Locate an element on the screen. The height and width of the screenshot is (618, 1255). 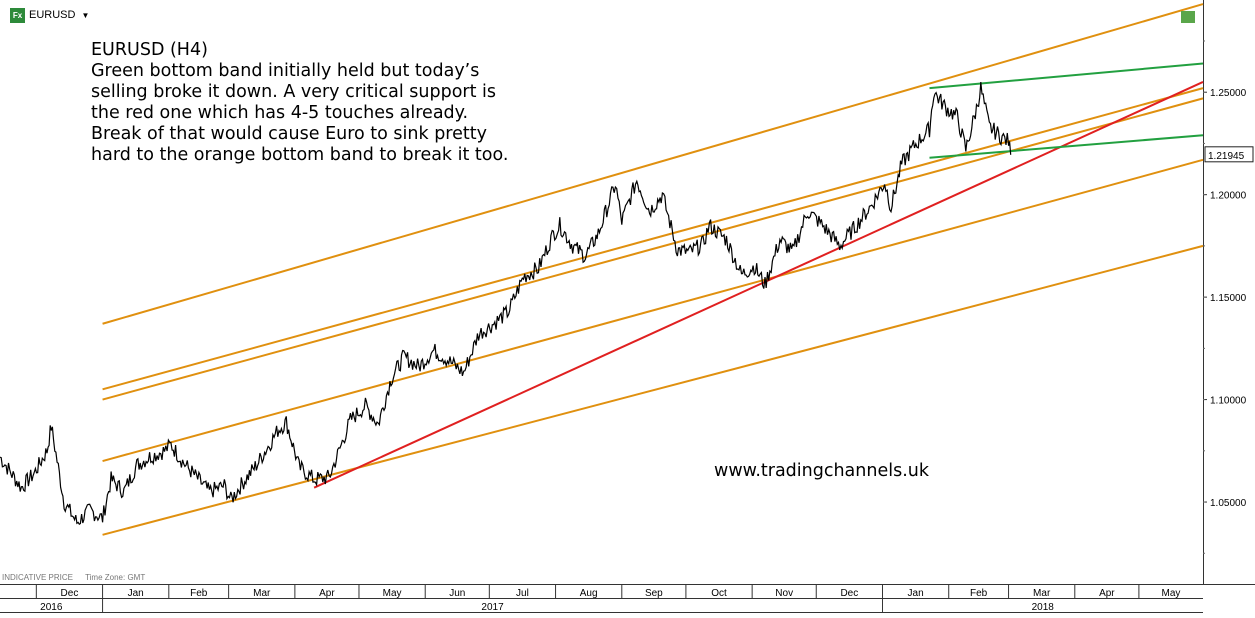
last-price-label: 1.21945 is located at coordinates (1226, 156).